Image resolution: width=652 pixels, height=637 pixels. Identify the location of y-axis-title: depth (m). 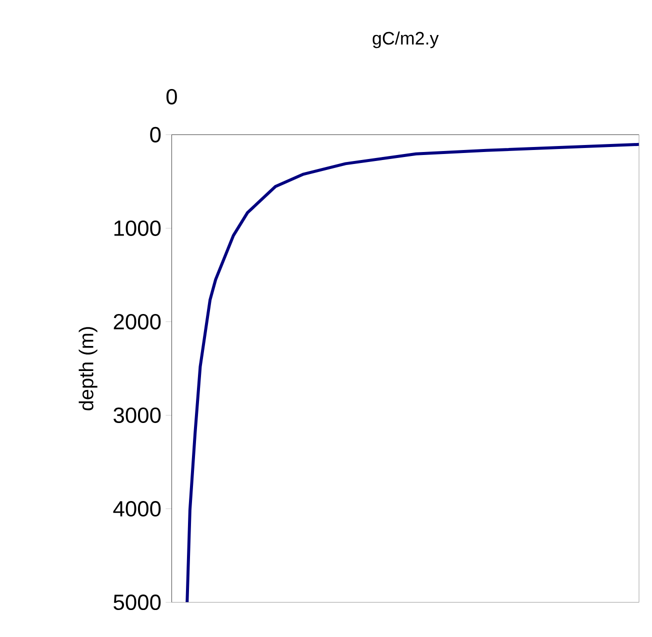
(88, 368).